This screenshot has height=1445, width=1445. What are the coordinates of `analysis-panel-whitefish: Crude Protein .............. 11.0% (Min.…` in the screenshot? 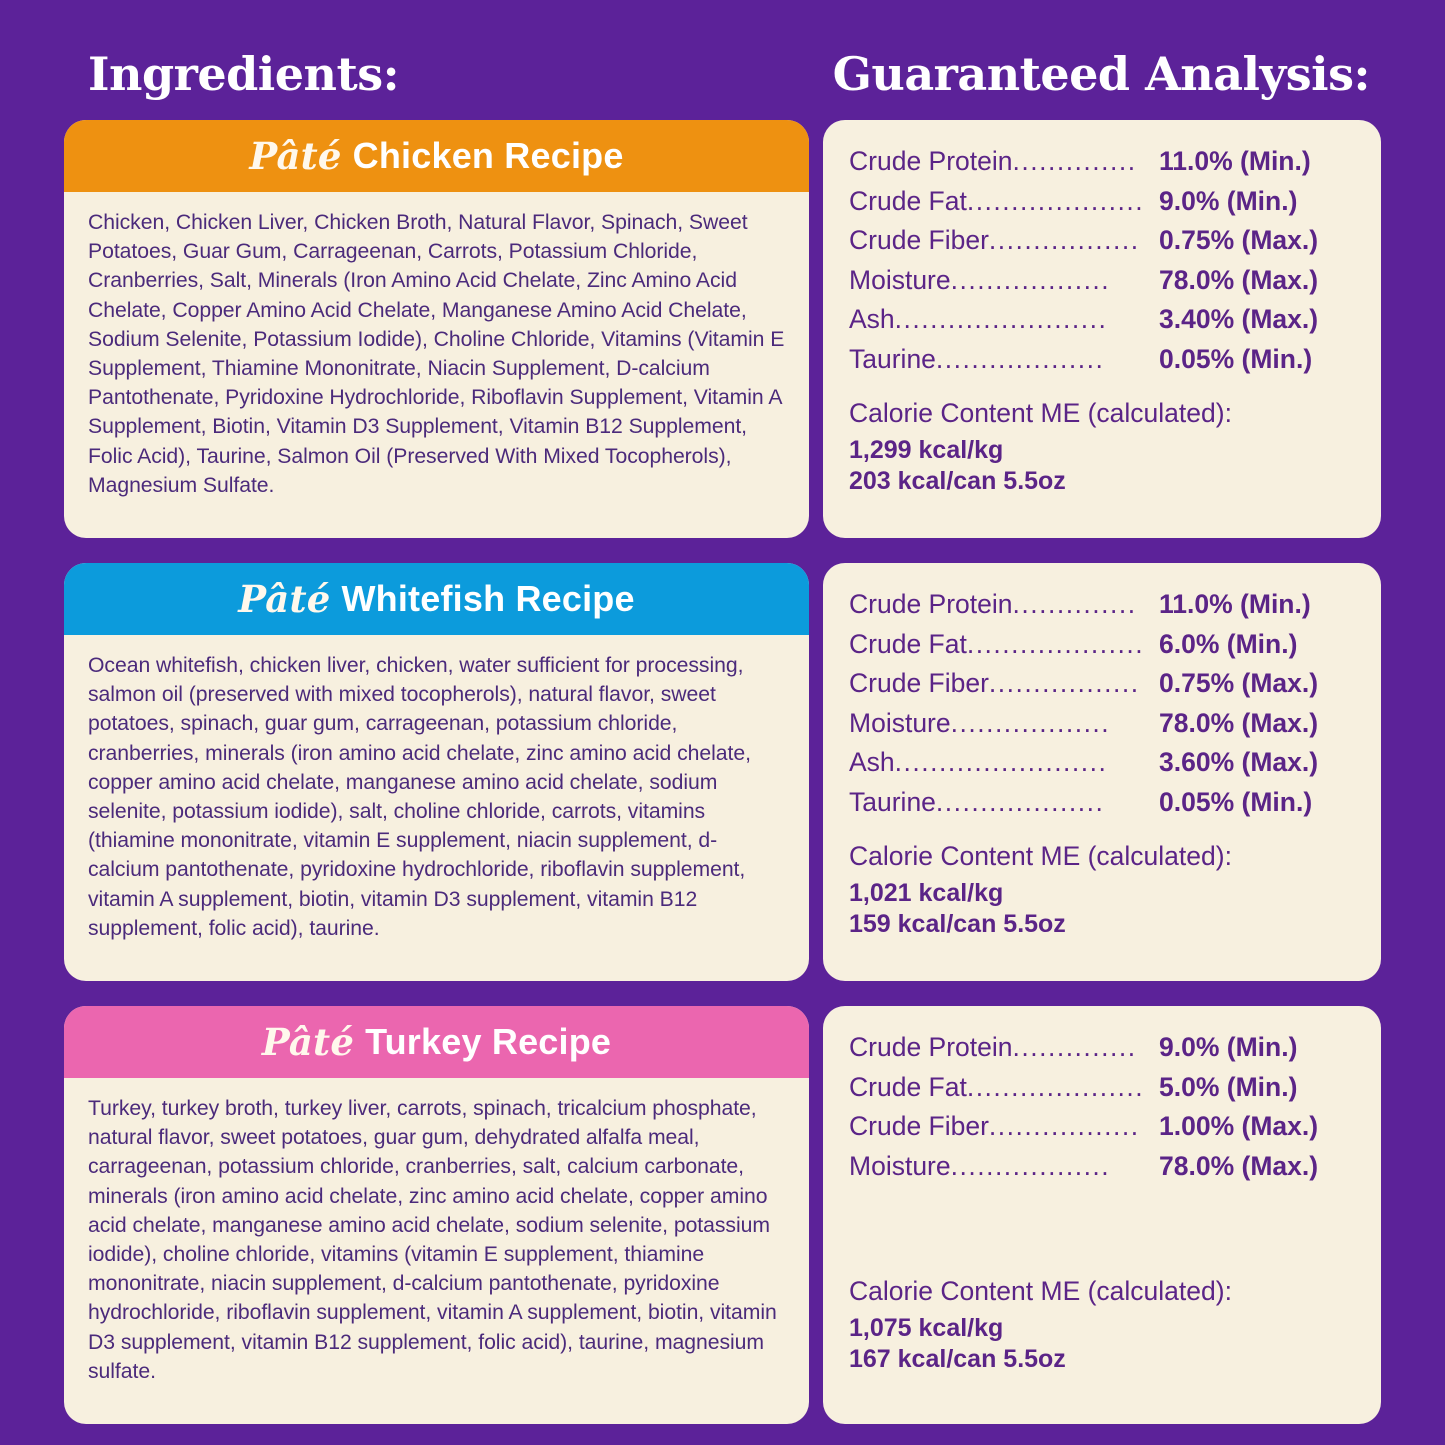 It's located at (1102, 772).